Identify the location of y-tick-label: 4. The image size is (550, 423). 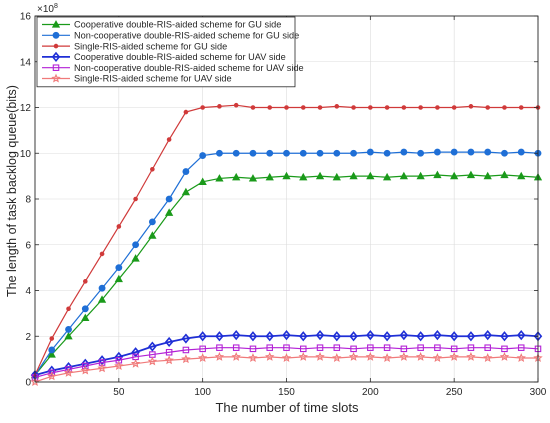
(28, 291).